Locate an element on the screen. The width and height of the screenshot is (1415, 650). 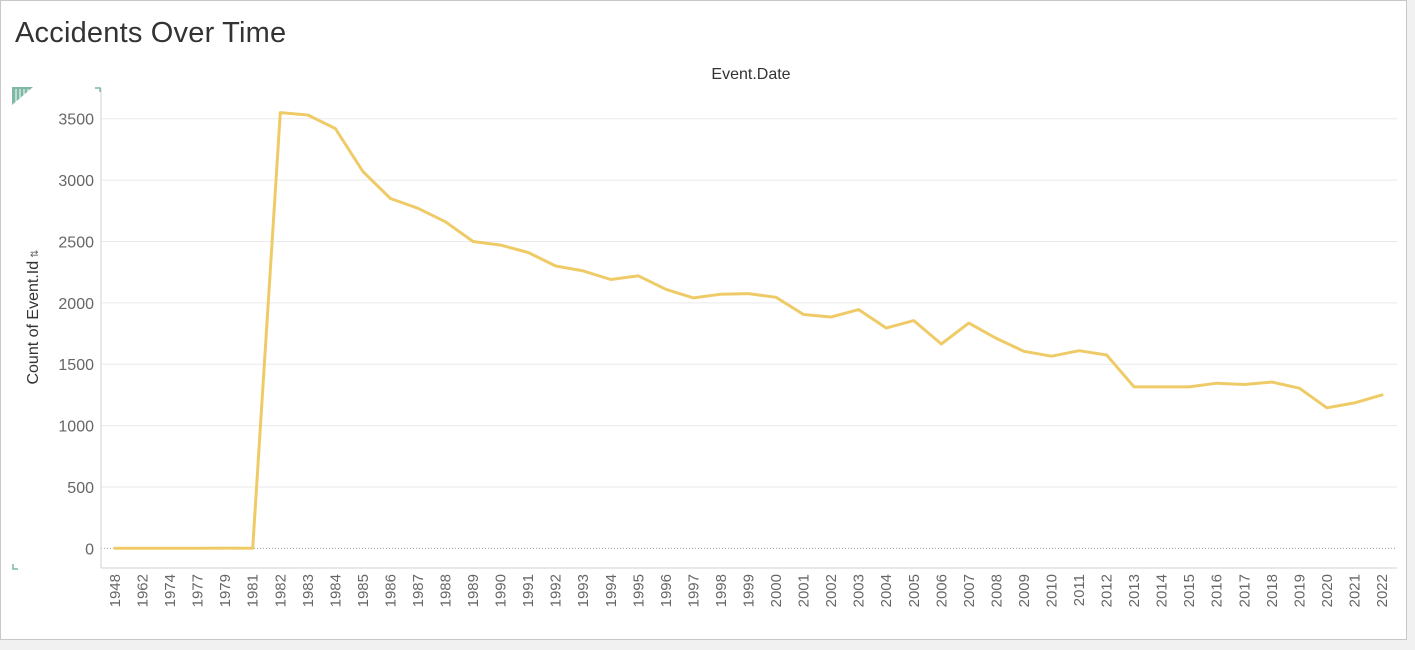
x-tick-label: 1948 is located at coordinates (115, 590).